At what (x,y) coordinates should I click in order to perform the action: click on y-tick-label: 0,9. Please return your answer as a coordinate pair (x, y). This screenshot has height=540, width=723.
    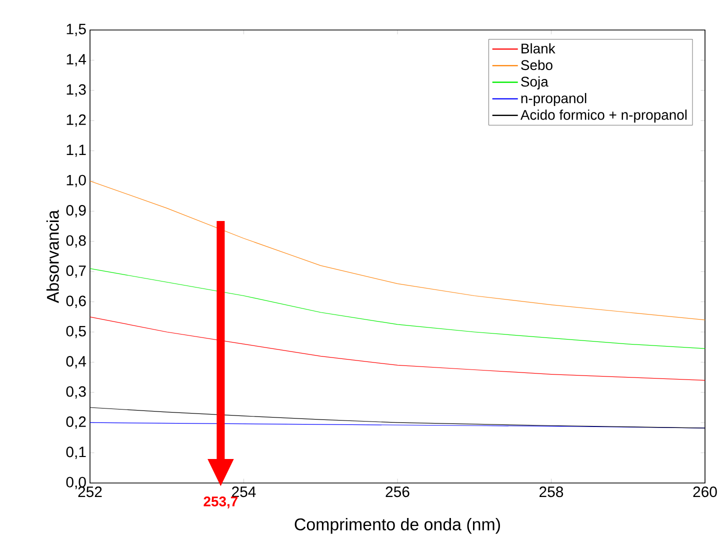
    Looking at the image, I should click on (76, 211).